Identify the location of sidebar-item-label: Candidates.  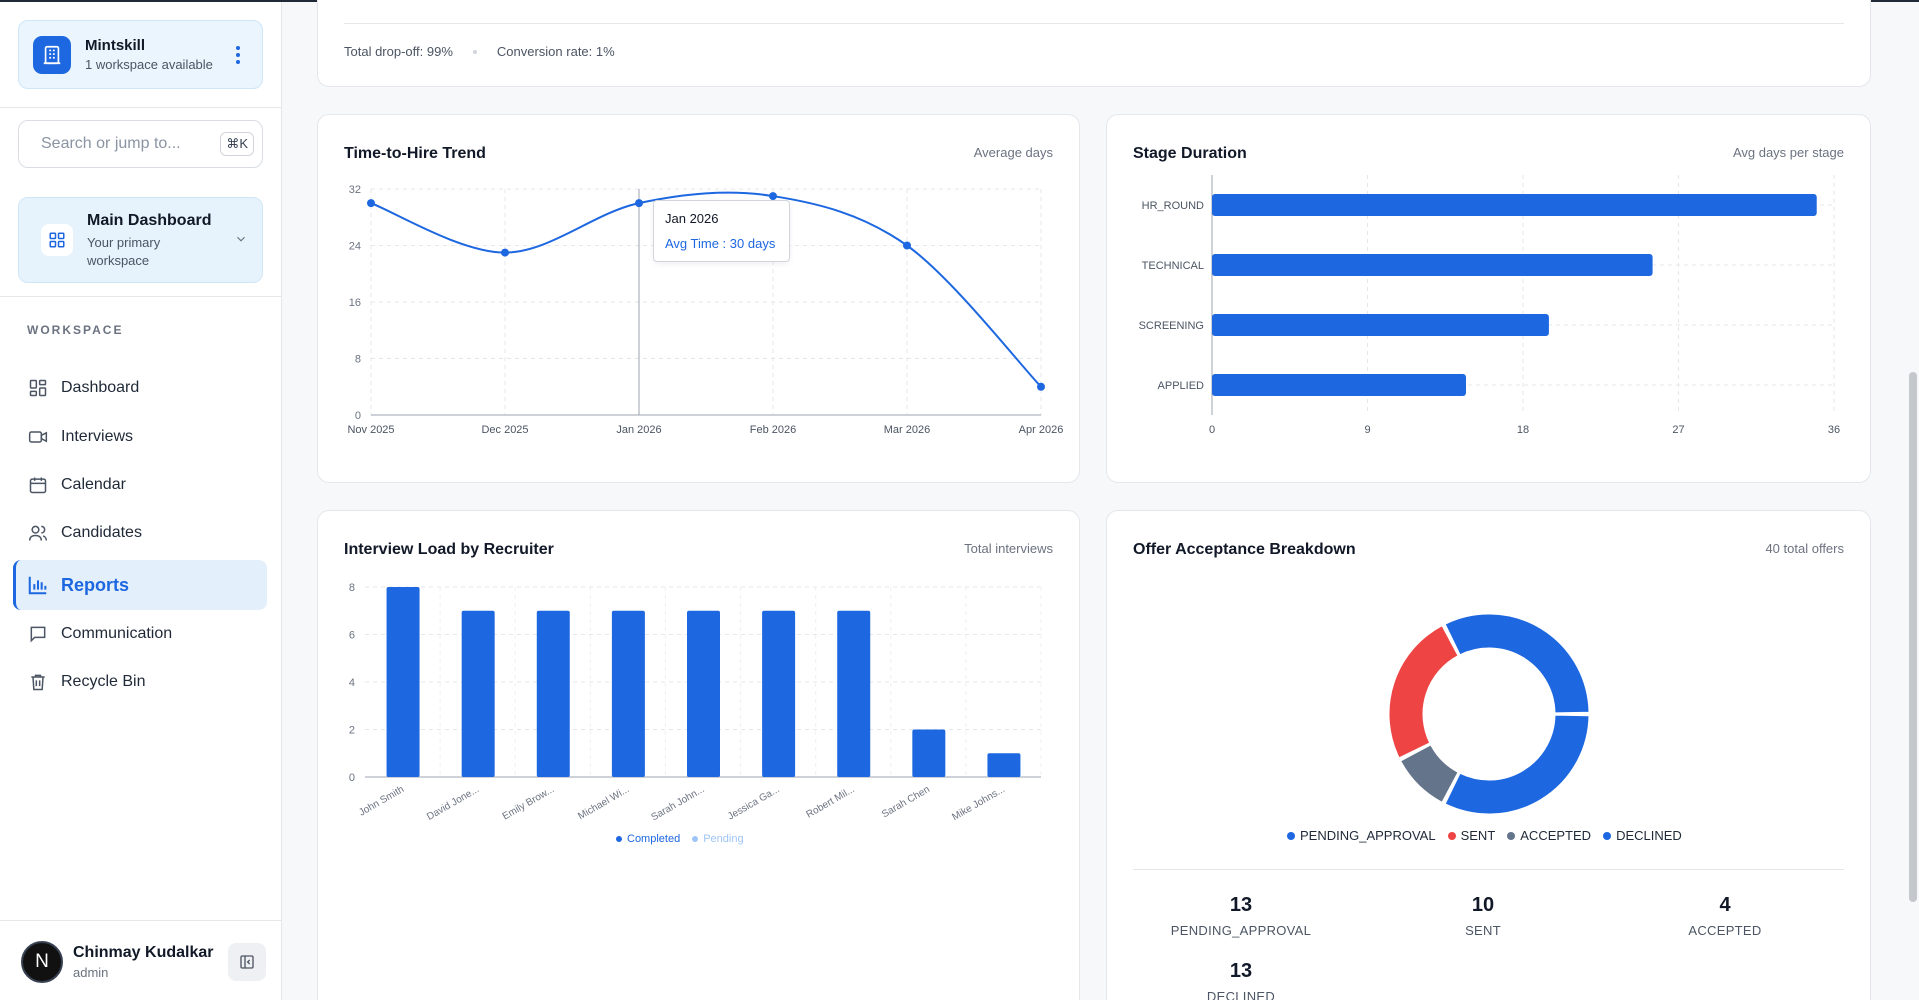
(101, 532).